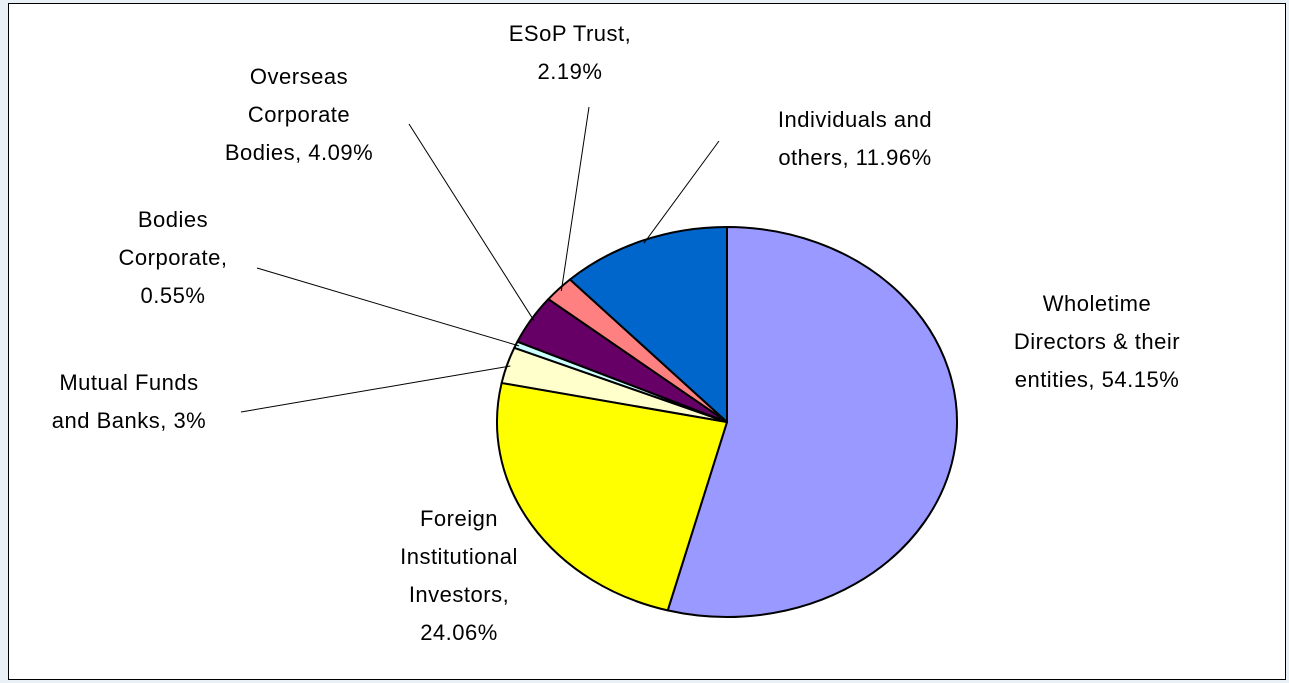  I want to click on slice-label-line: ESoP Trust,, so click(570, 33).